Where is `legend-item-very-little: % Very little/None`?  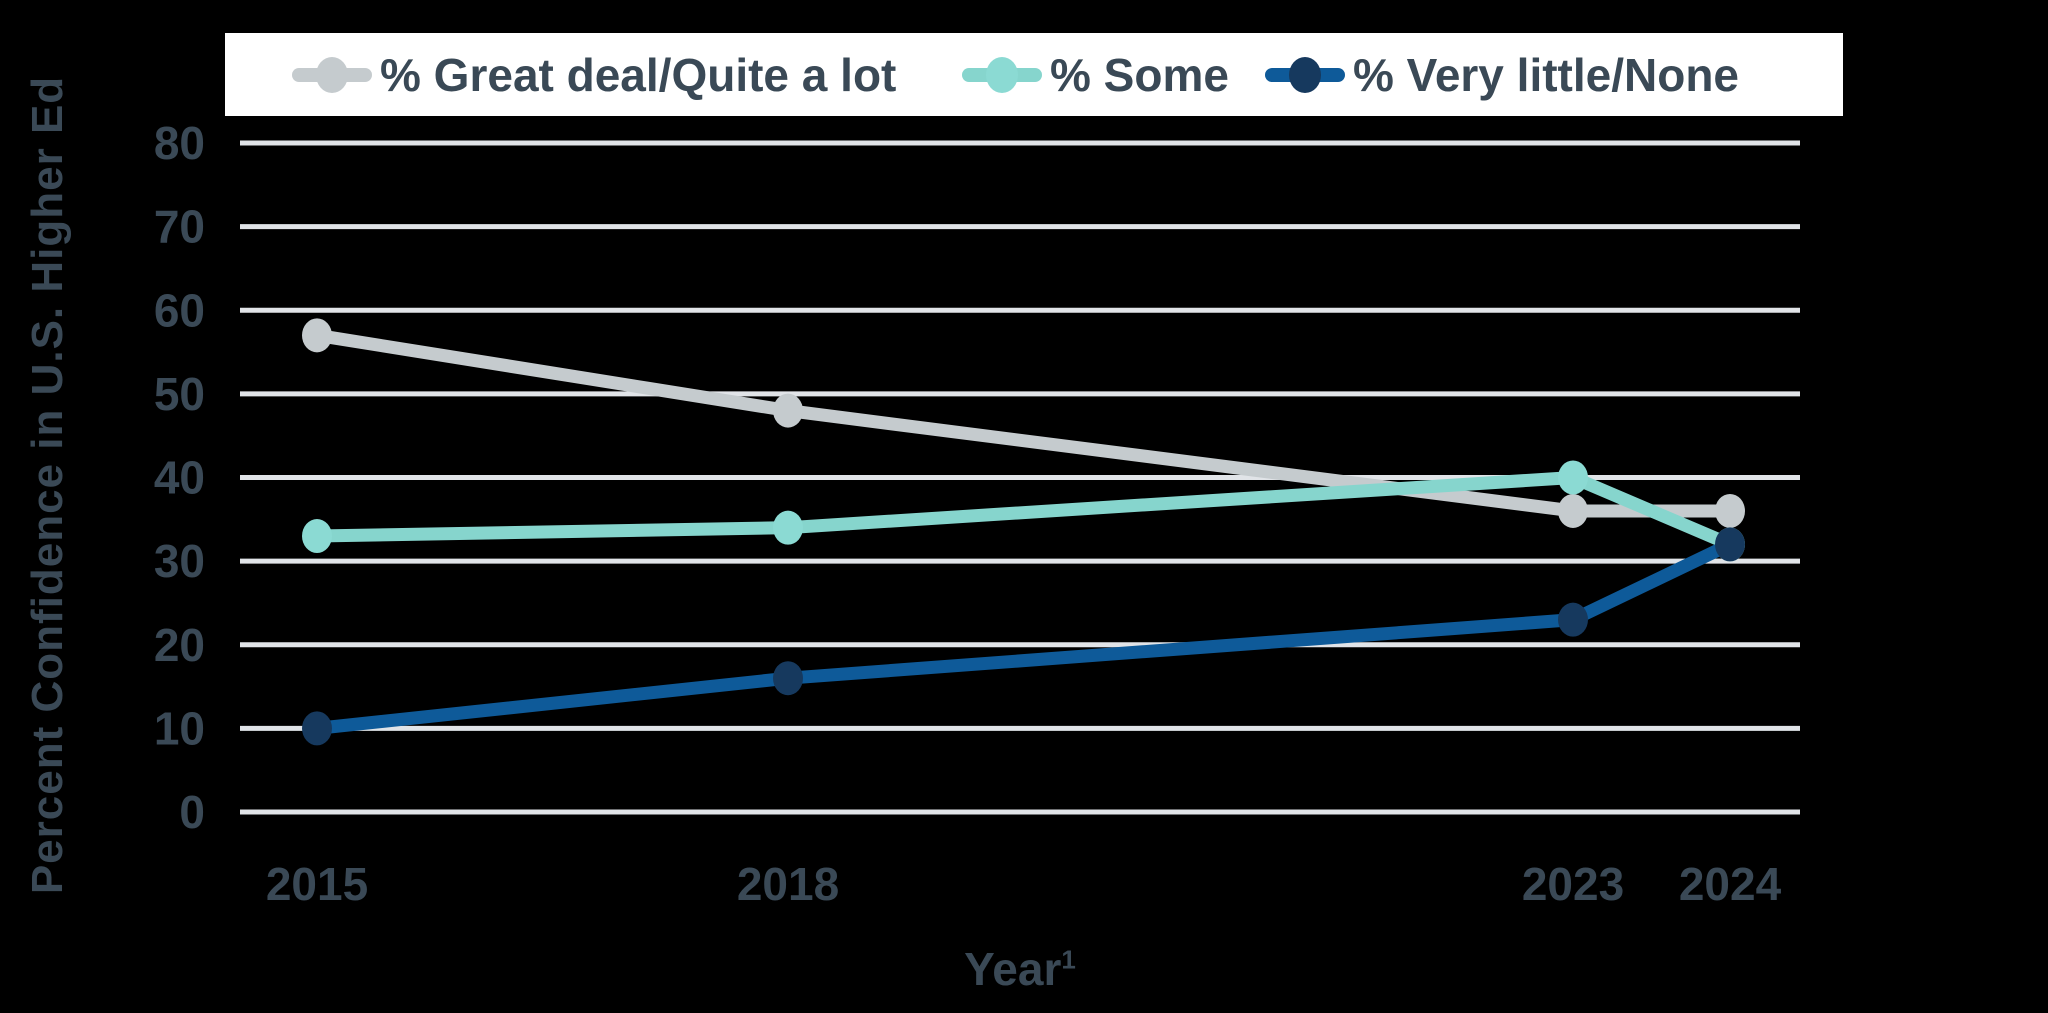 legend-item-very-little: % Very little/None is located at coordinates (1502, 74).